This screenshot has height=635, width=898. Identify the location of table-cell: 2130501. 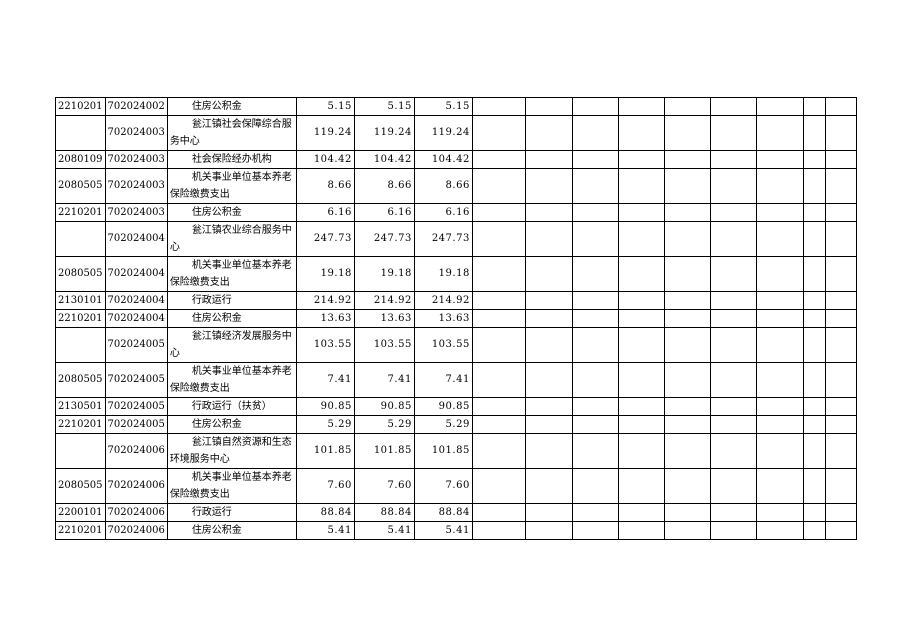
(80, 406).